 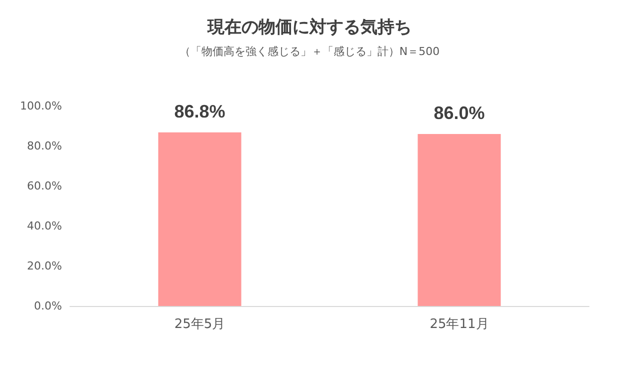 What do you see at coordinates (200, 324) in the screenshot?
I see `x-tick-label: 25年5月` at bounding box center [200, 324].